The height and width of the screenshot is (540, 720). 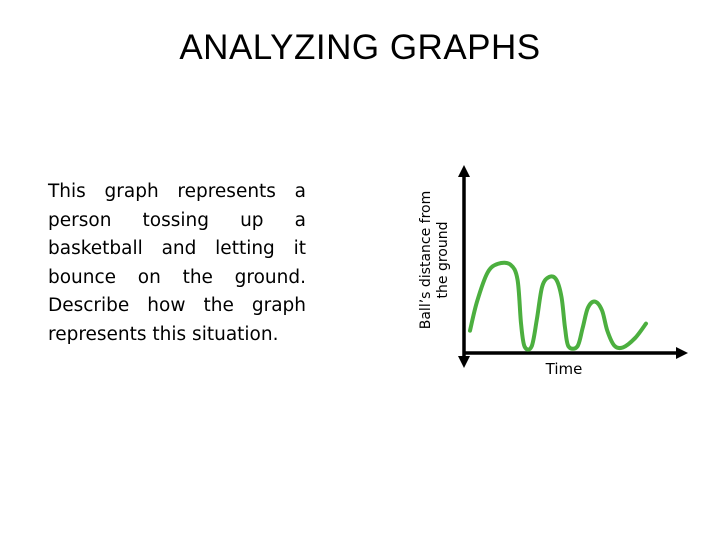 I want to click on slide-title: ANALYZING GRAPHS, so click(x=360, y=47).